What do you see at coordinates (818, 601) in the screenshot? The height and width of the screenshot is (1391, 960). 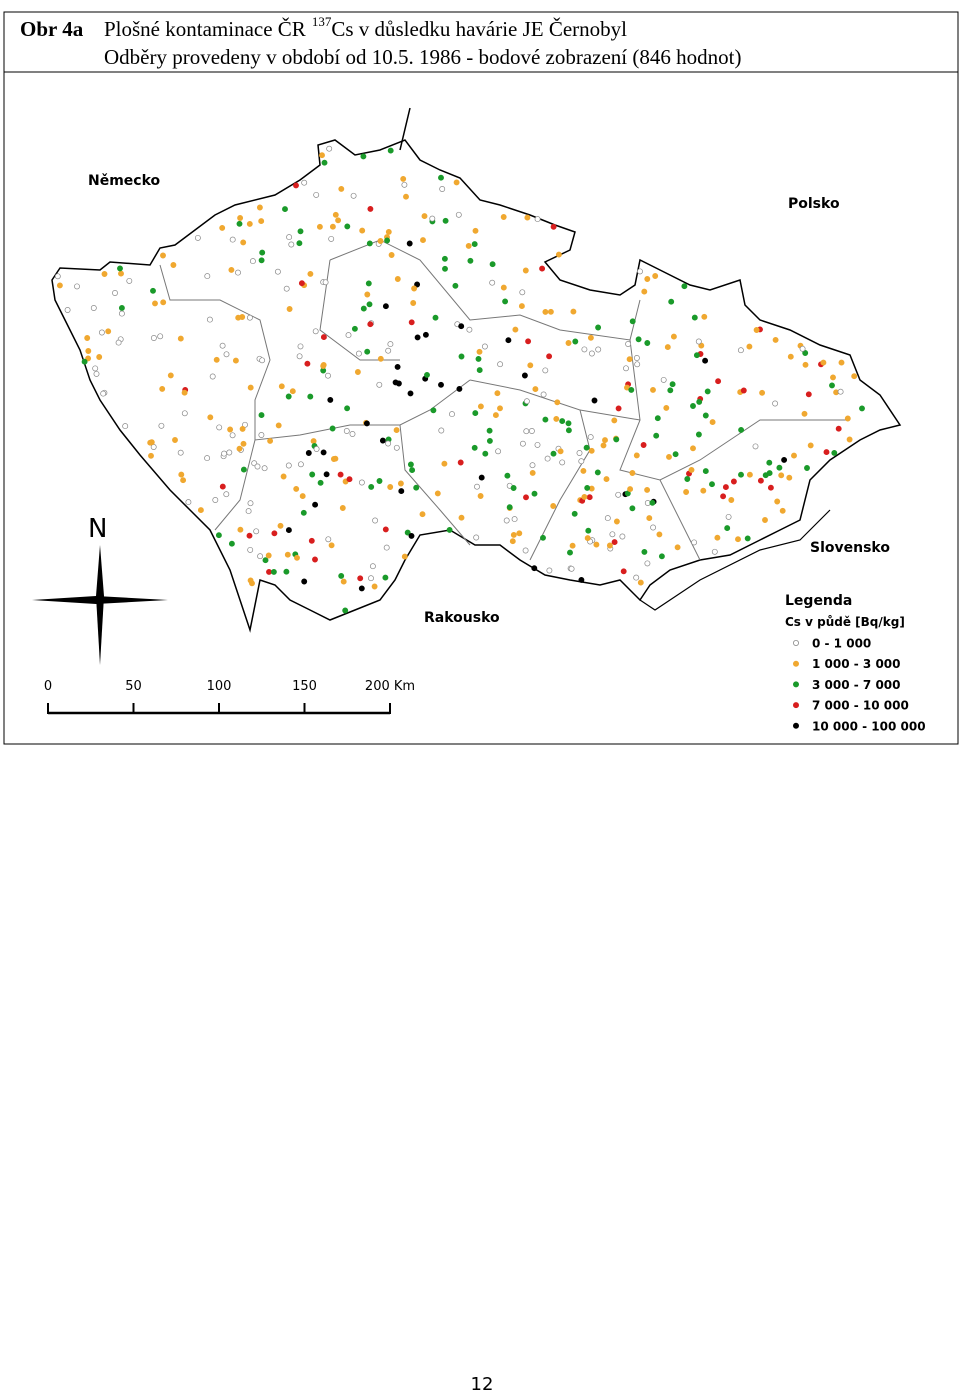 I see `legend-title: Legenda` at bounding box center [818, 601].